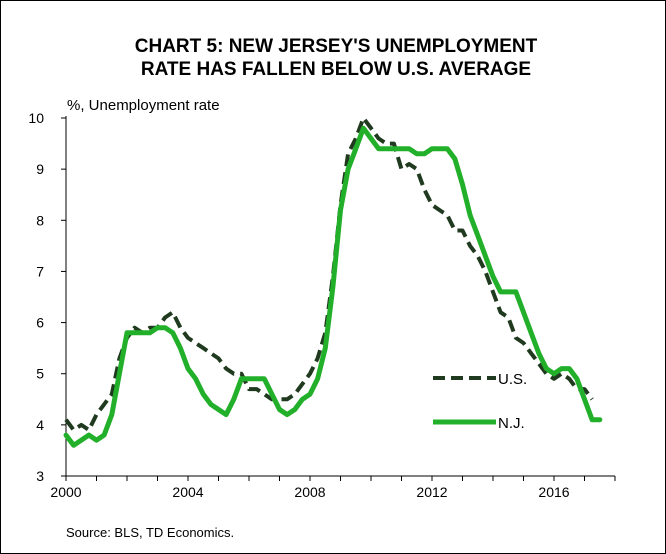 This screenshot has height=554, width=666. What do you see at coordinates (336, 69) in the screenshot?
I see `chart-title-line-2: RATE HAS FALLEN BELOW U.S. AVERAGE` at bounding box center [336, 69].